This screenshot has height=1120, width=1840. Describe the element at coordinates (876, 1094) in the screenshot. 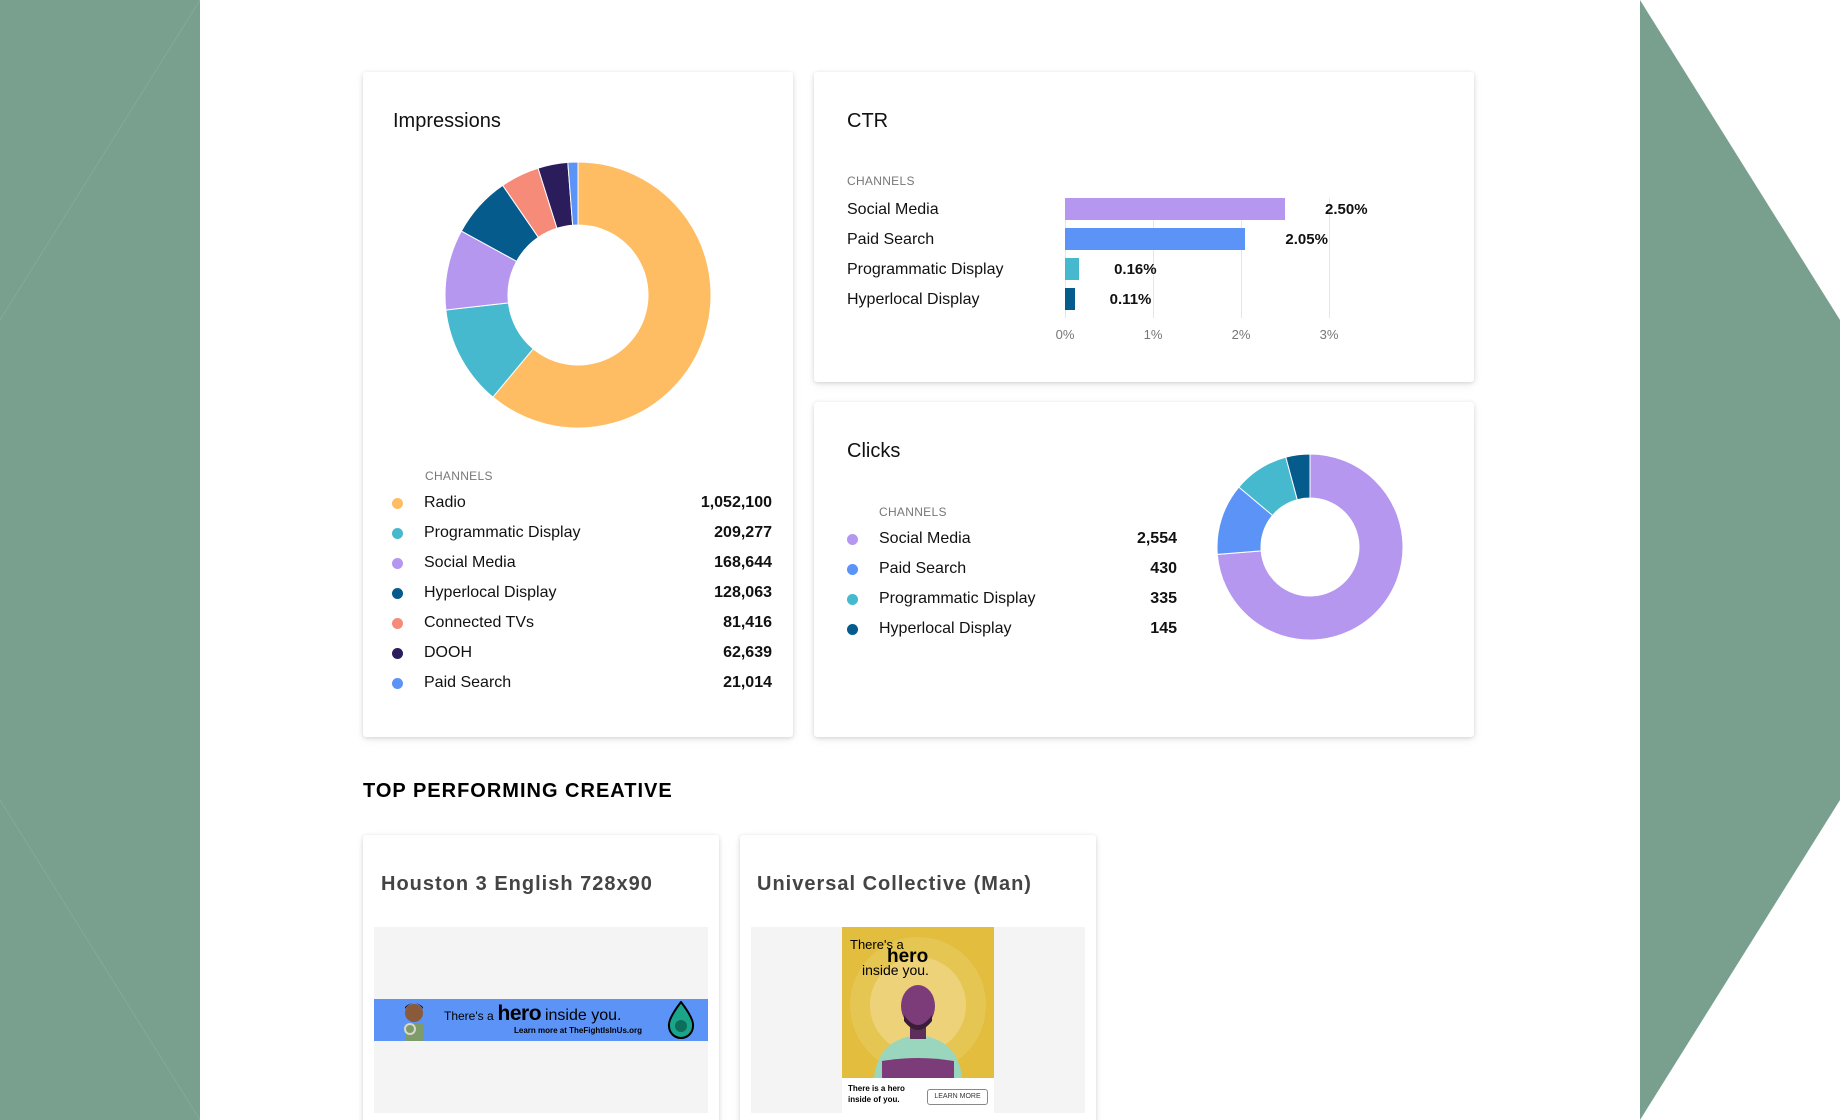

I see `square-ad-caption: There is a hero inside of you.` at that location.